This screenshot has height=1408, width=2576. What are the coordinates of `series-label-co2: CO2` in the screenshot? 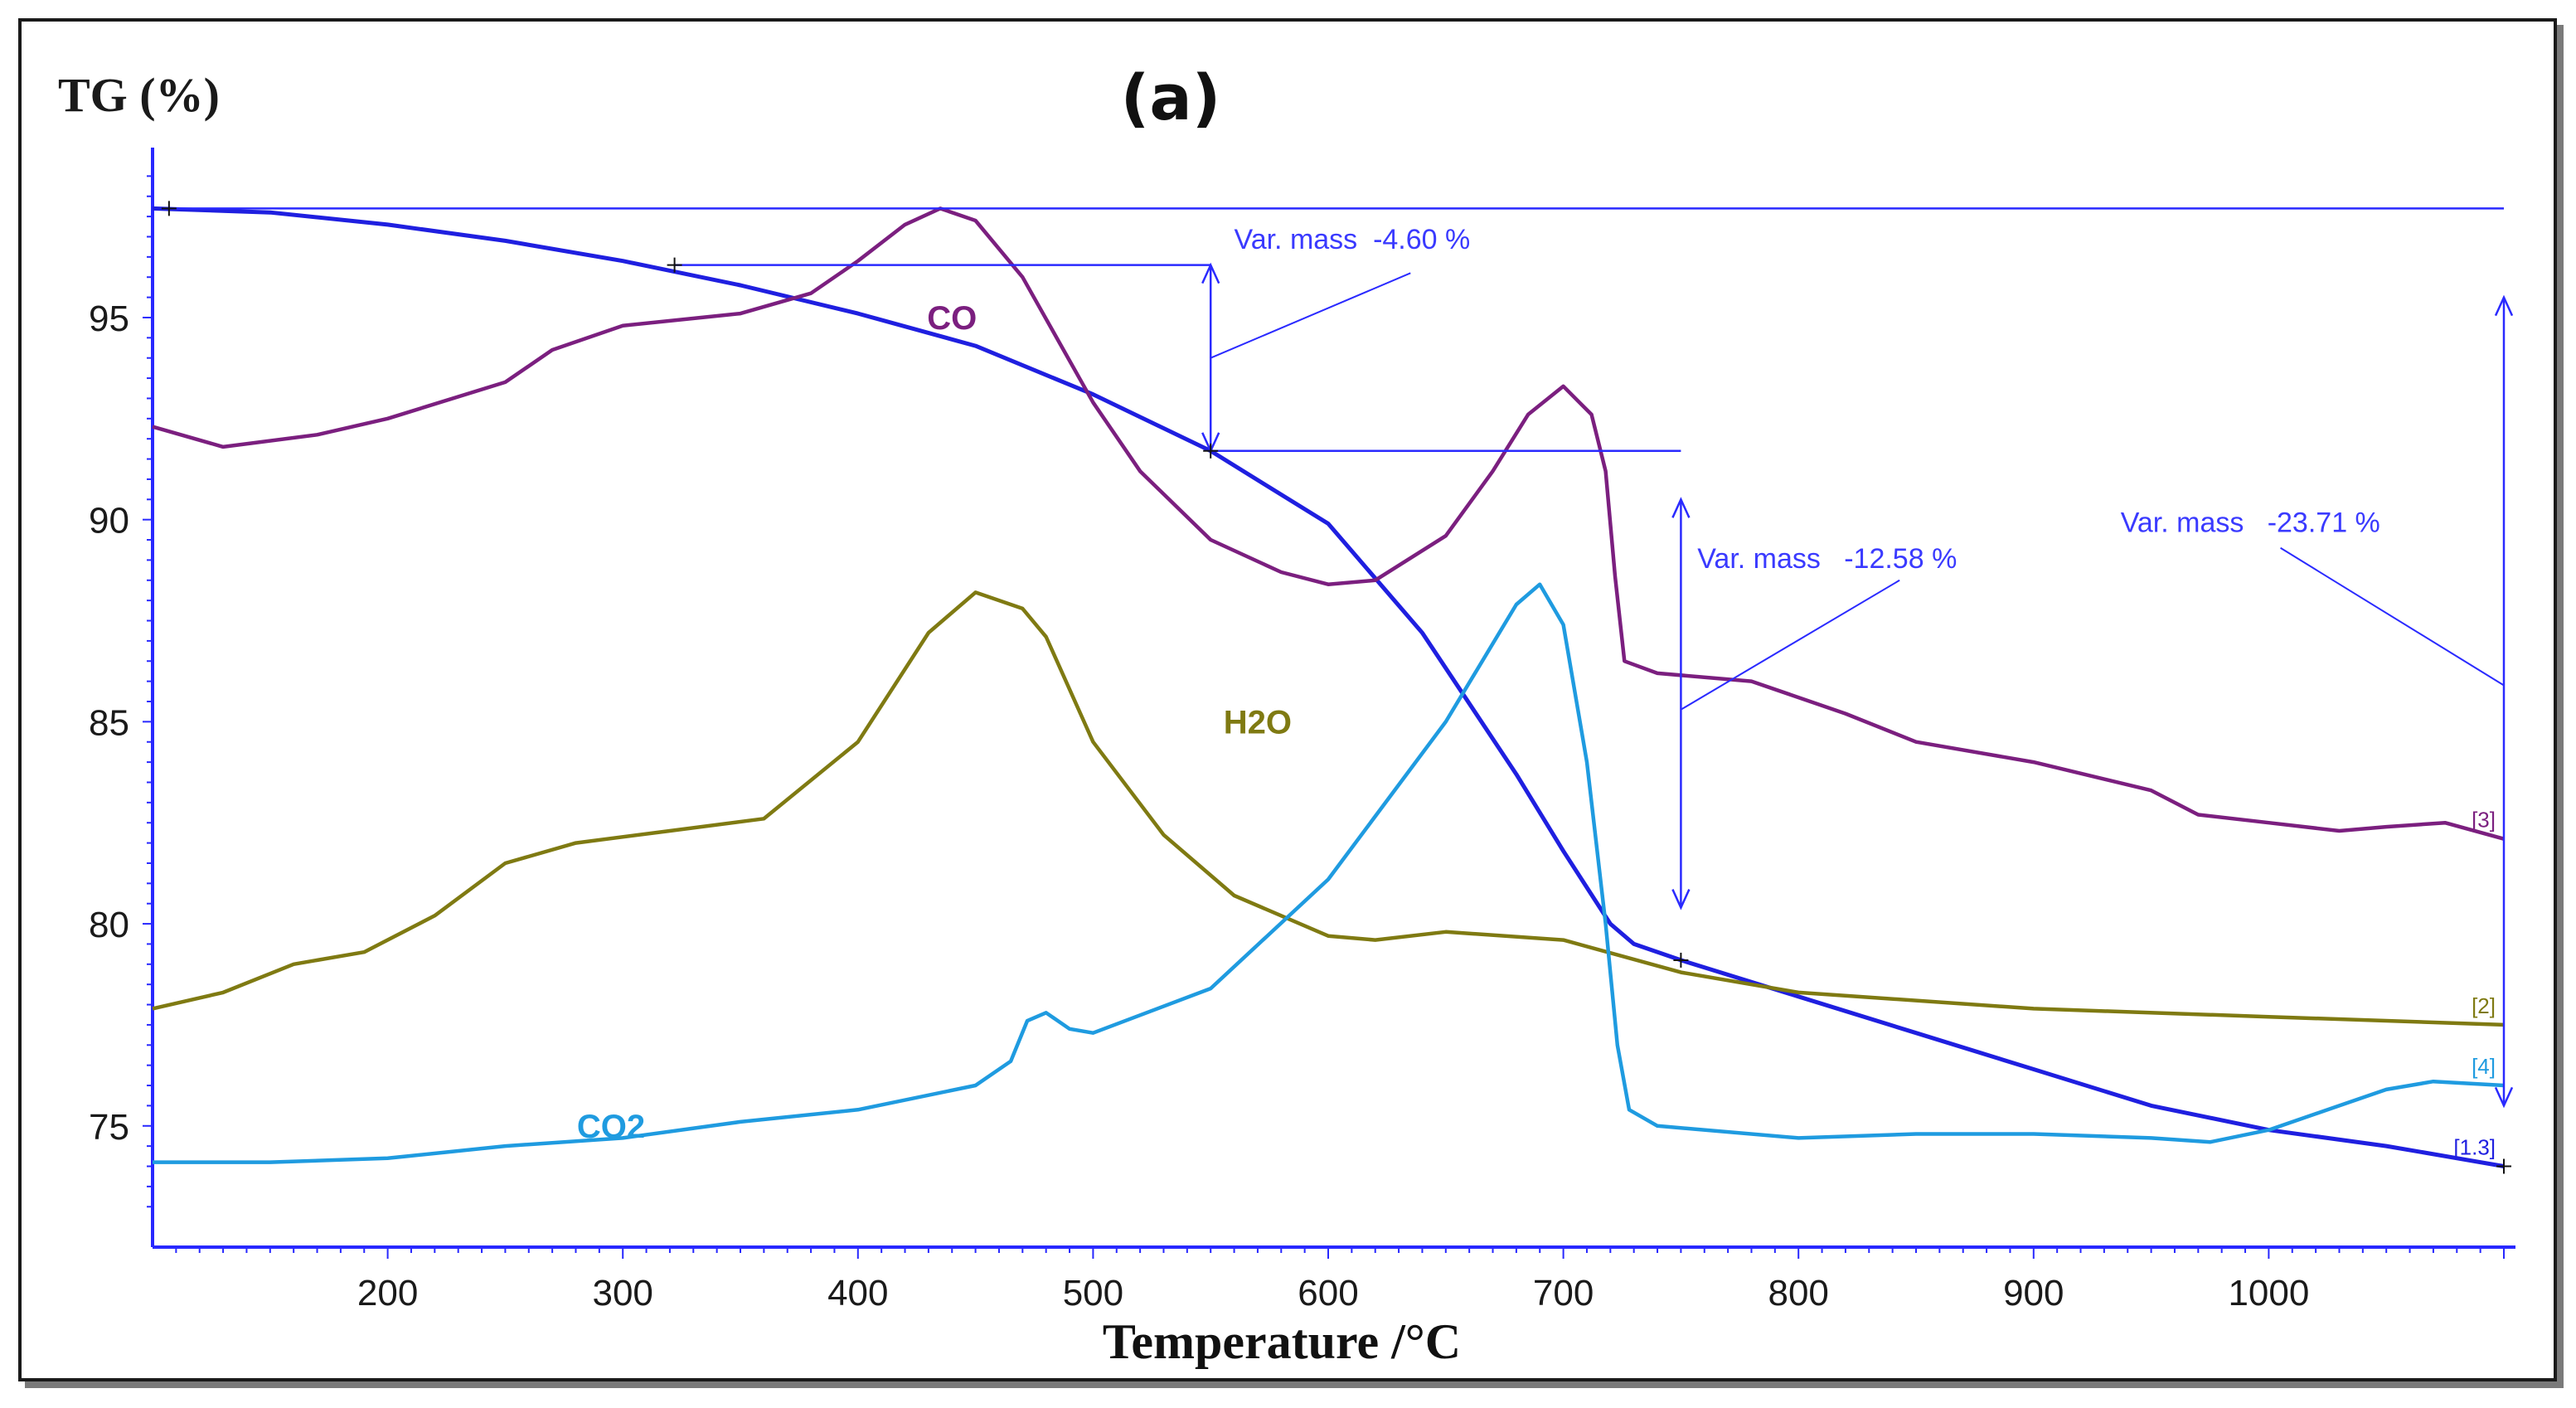 It's located at (611, 1127).